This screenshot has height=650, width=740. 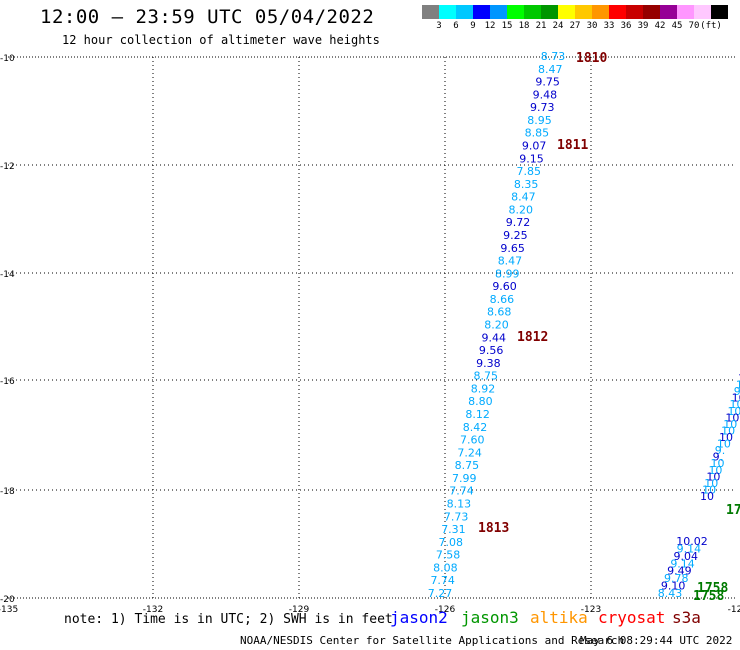 I want to click on satellite-label-s3a: s3a, so click(x=686, y=617).